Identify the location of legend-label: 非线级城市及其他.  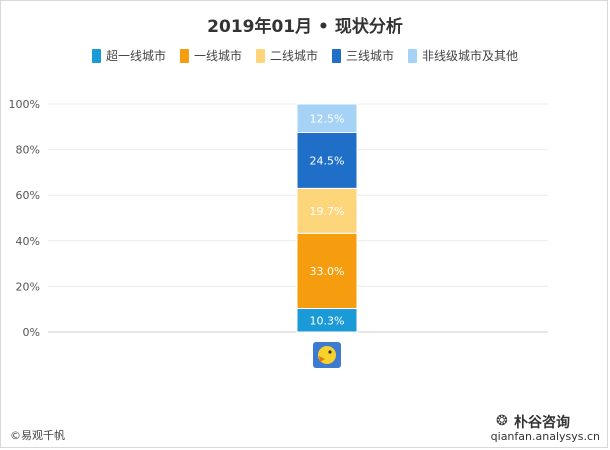
(470, 56).